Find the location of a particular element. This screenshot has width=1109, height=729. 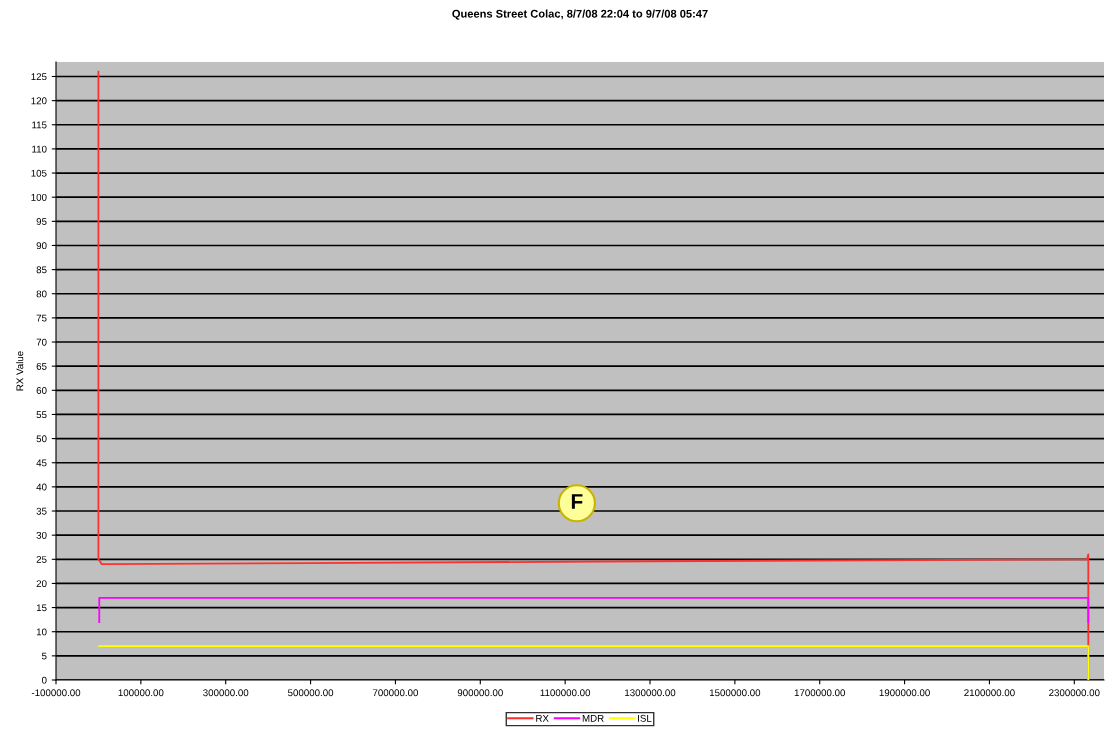

x-tick-label: 2300000.00 is located at coordinates (1074, 693).